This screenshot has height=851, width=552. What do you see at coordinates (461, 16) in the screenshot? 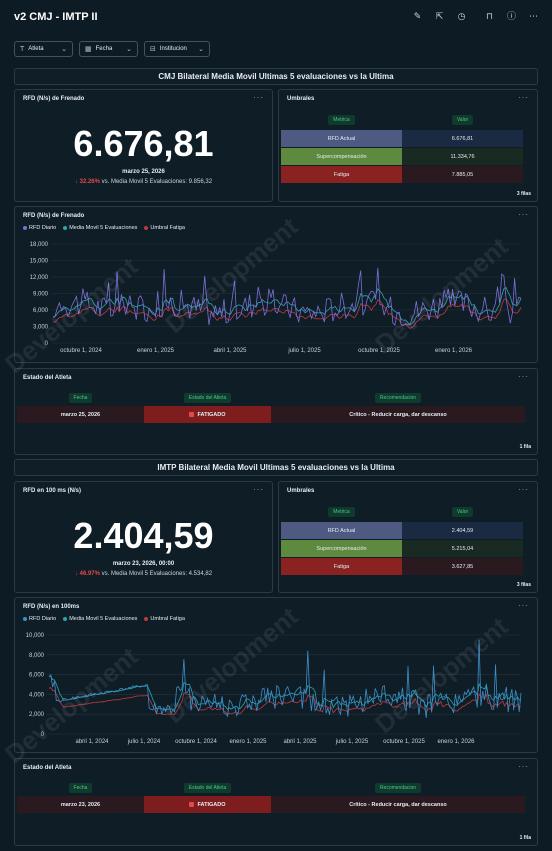
I see `history-clock-icon: ◷` at bounding box center [461, 16].